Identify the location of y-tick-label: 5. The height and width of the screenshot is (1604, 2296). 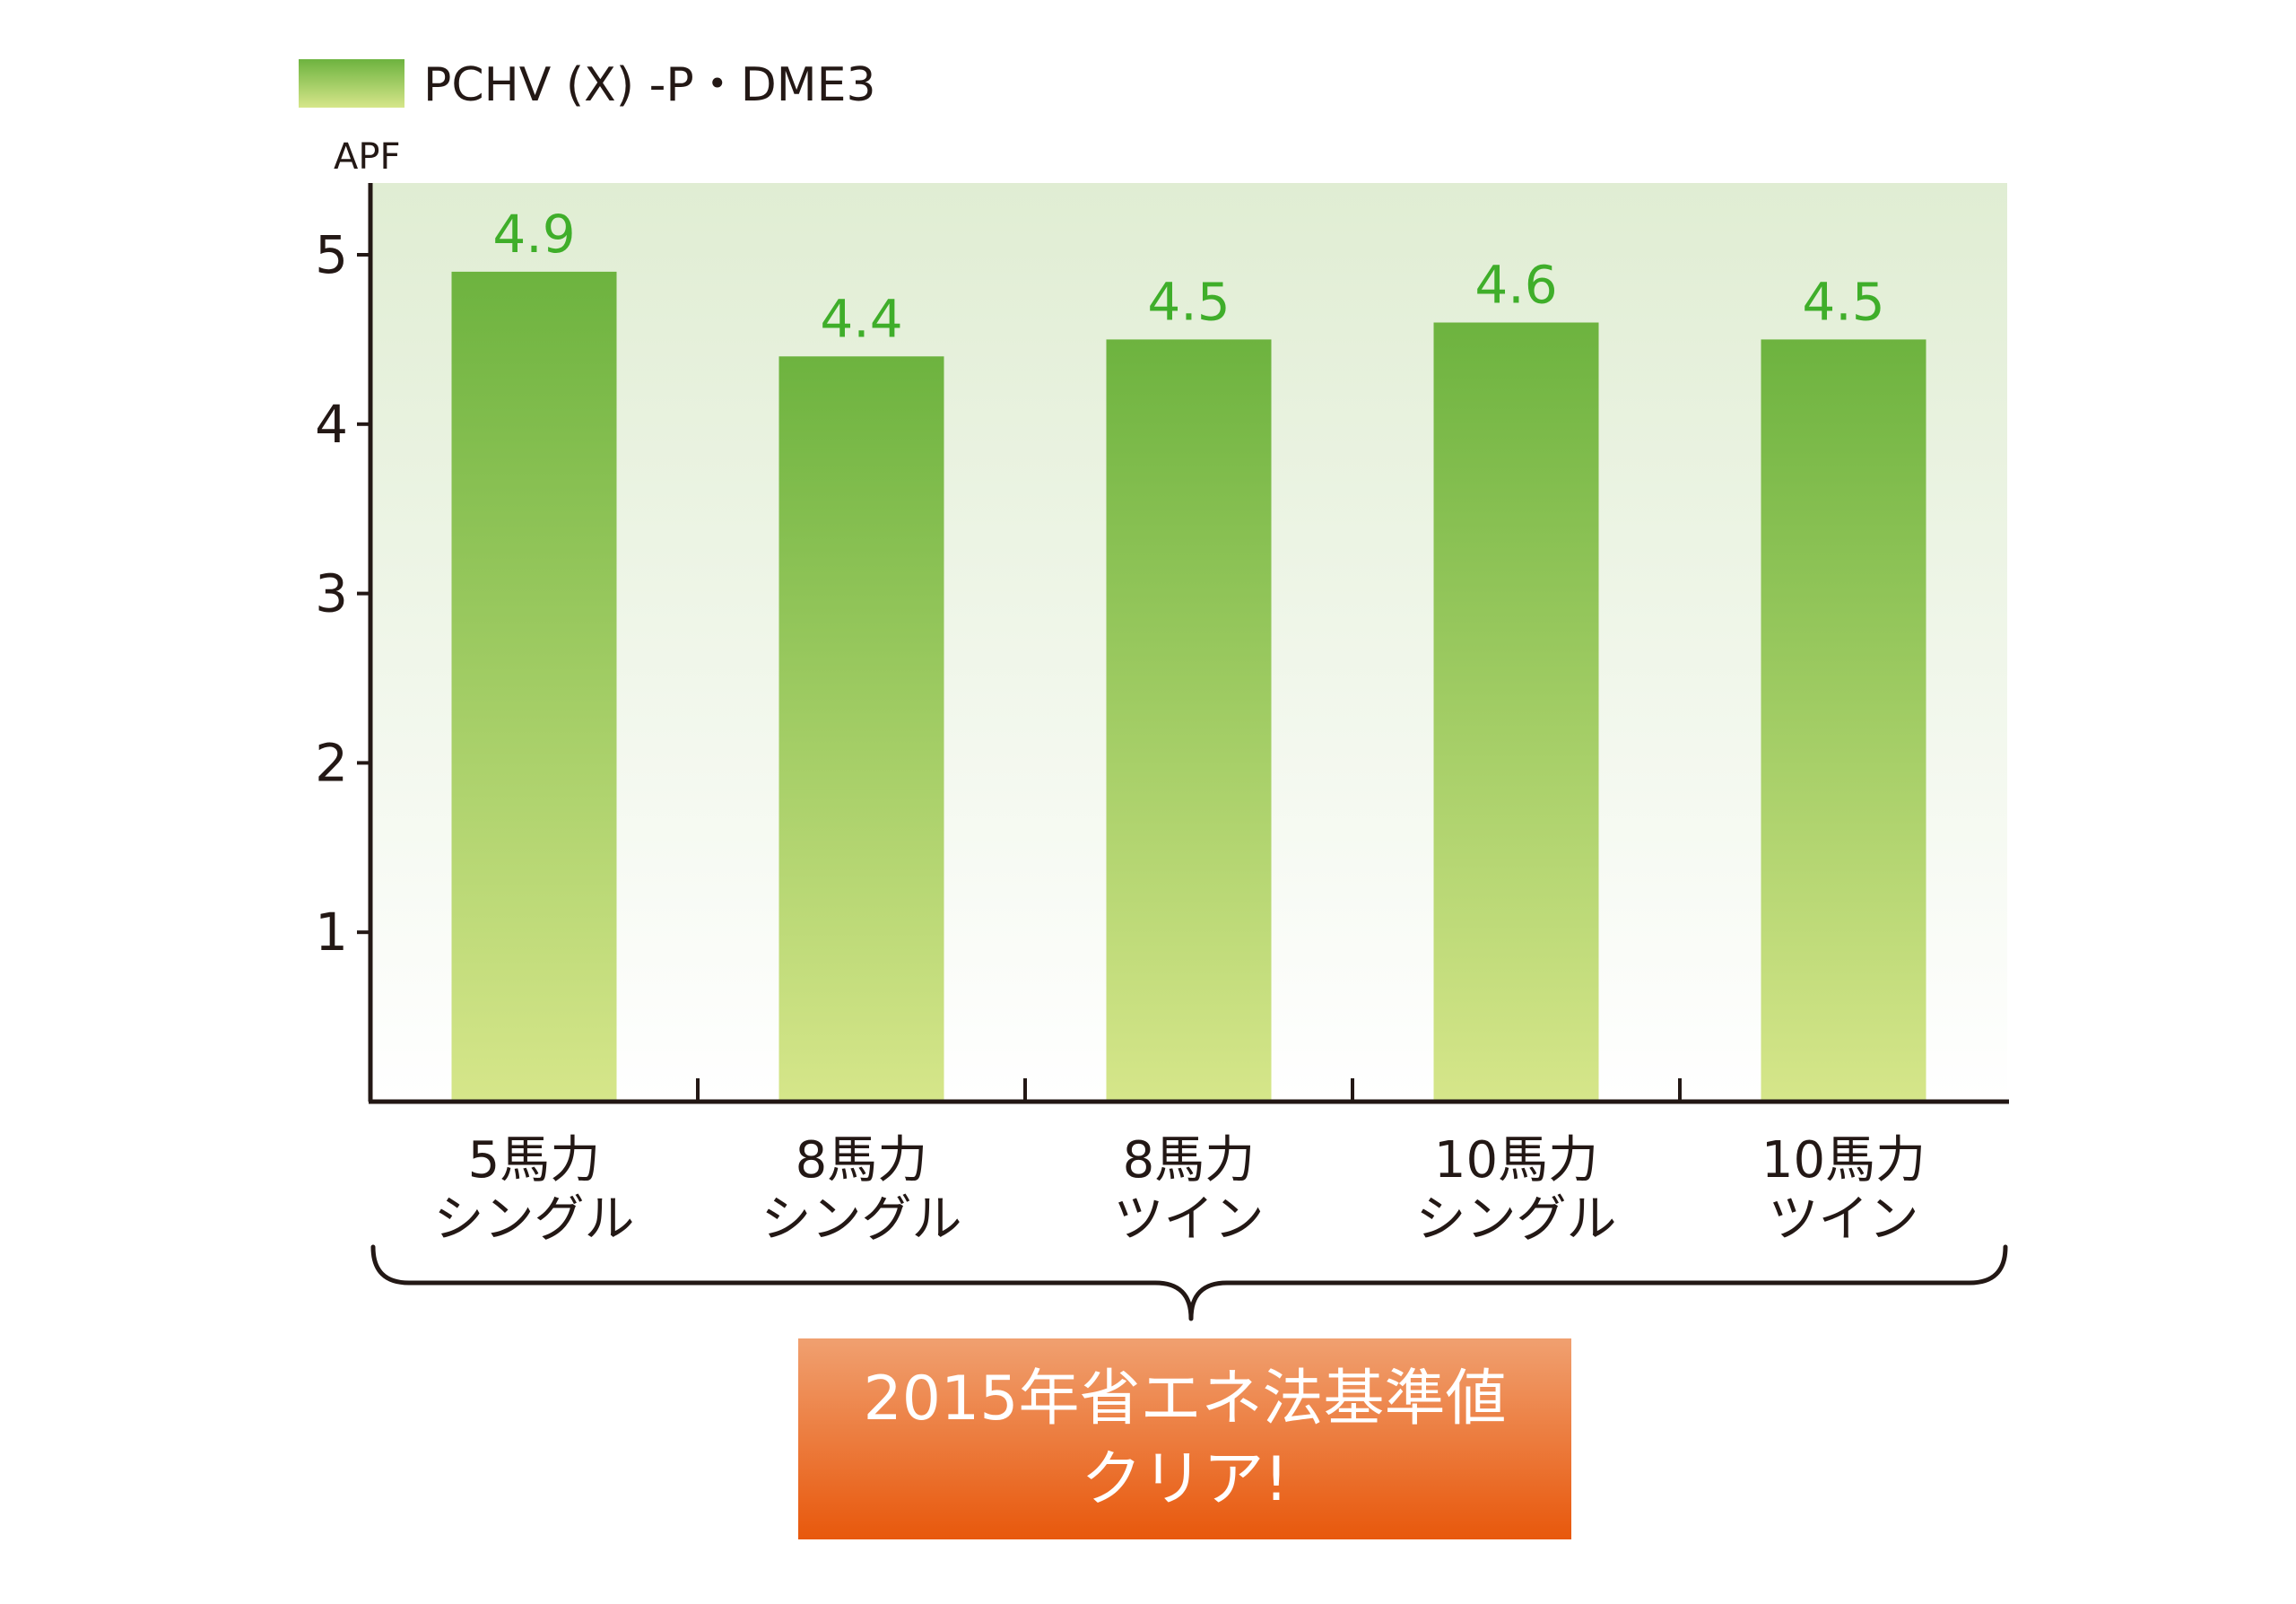
(331, 255).